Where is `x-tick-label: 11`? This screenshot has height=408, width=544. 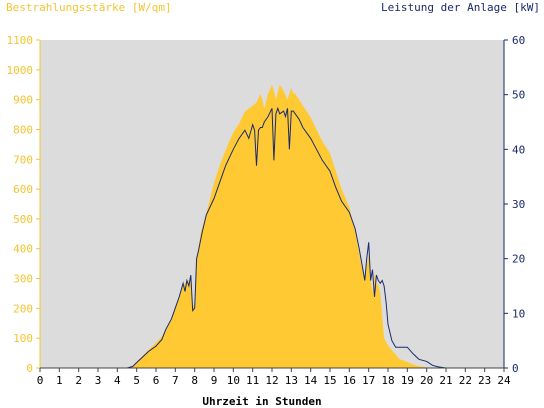 x-tick-label: 11 is located at coordinates (252, 380).